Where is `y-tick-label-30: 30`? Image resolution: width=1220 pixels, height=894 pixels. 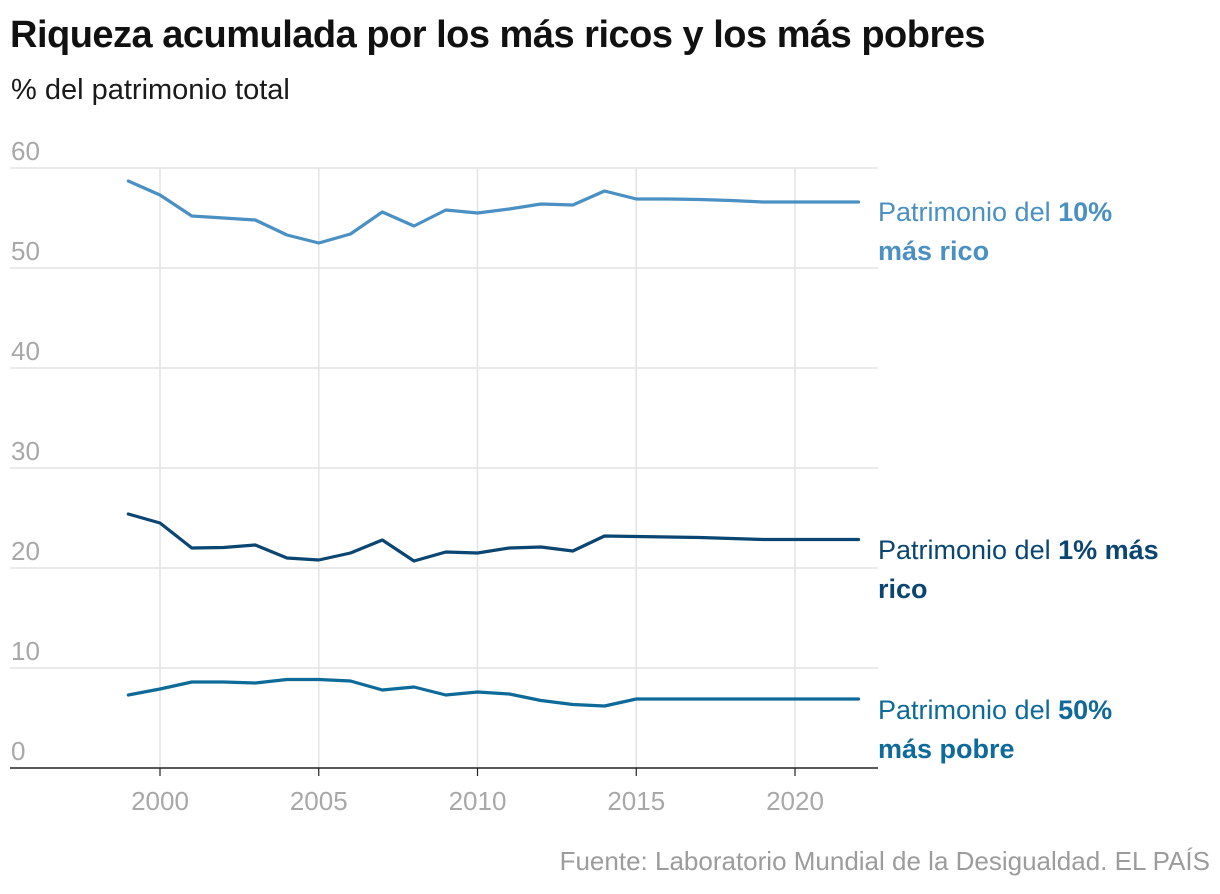 y-tick-label-30: 30 is located at coordinates (25, 451).